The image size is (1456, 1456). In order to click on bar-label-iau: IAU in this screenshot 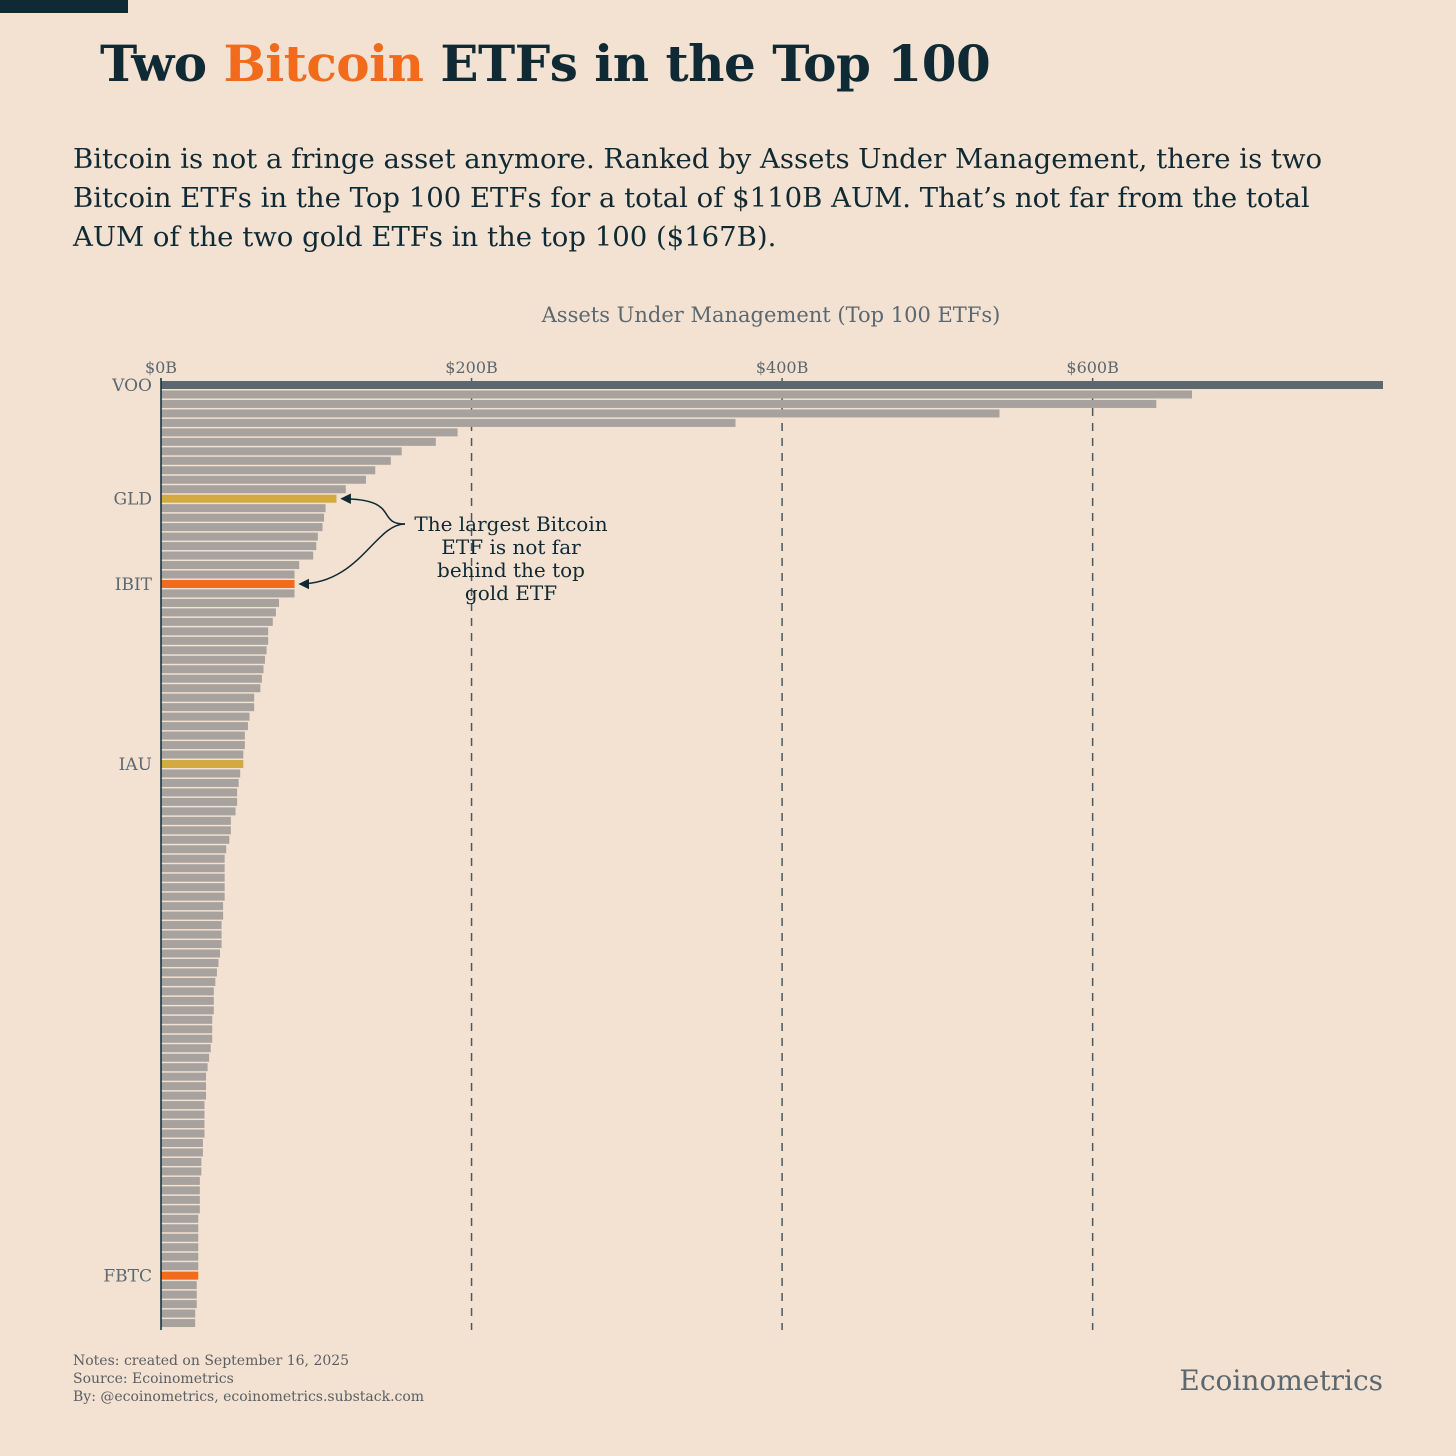, I will do `click(135, 765)`.